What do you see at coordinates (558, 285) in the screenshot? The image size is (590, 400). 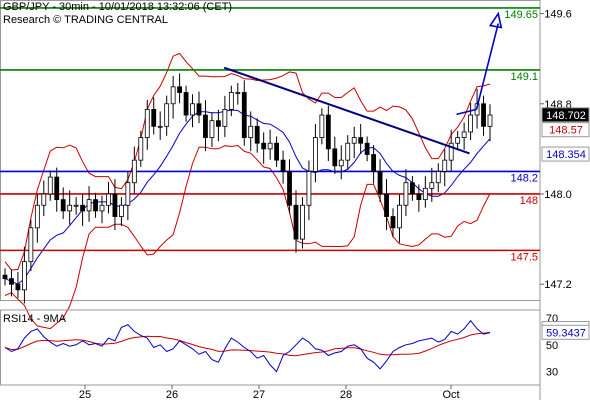 I see `y-tick-label: 147.2` at bounding box center [558, 285].